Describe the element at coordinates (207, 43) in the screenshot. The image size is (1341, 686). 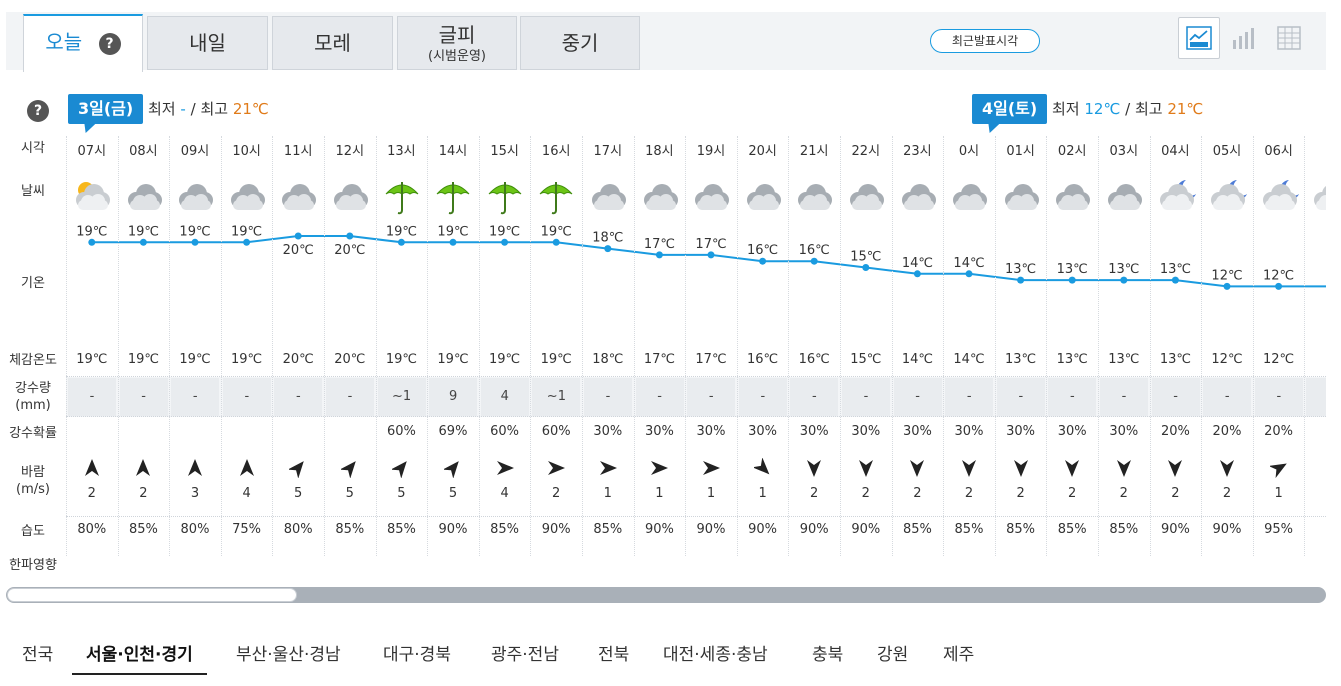
I see `tab-tomorrow: 내일` at that location.